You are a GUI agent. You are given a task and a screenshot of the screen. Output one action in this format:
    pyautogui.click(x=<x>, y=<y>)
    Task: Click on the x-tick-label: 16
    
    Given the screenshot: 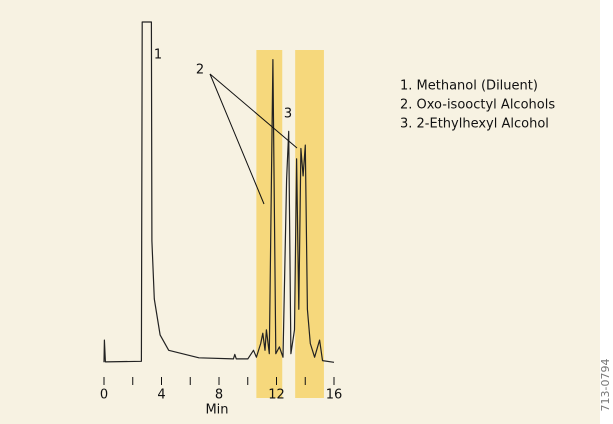 What is the action you would take?
    pyautogui.click(x=334, y=395)
    